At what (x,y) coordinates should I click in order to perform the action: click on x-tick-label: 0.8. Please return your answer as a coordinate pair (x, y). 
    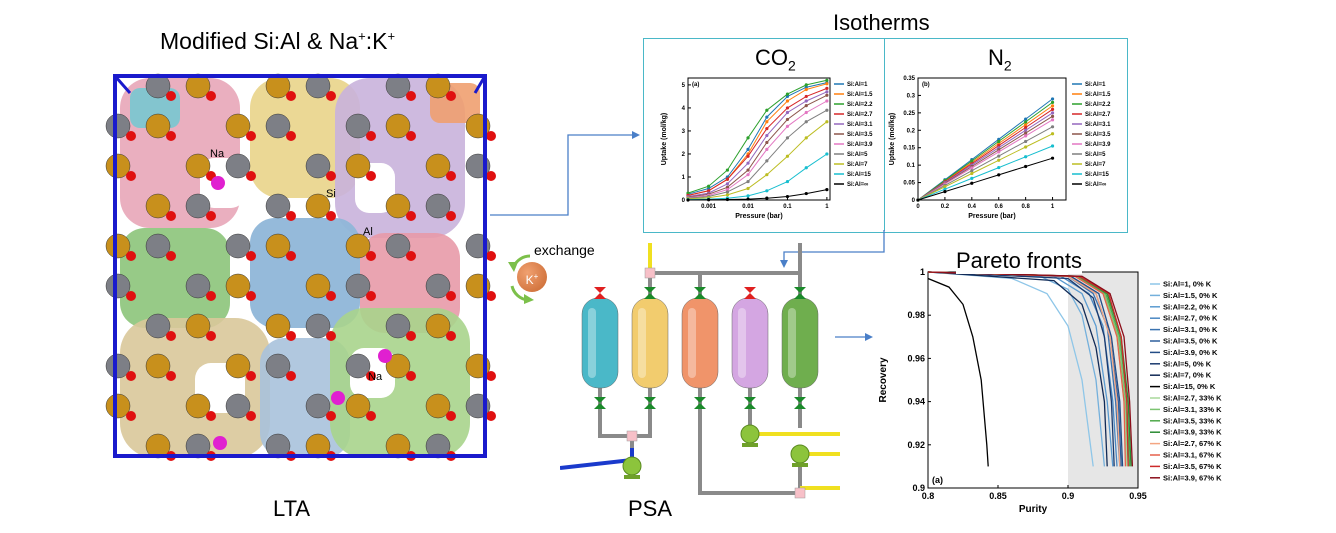
    Looking at the image, I should click on (928, 496).